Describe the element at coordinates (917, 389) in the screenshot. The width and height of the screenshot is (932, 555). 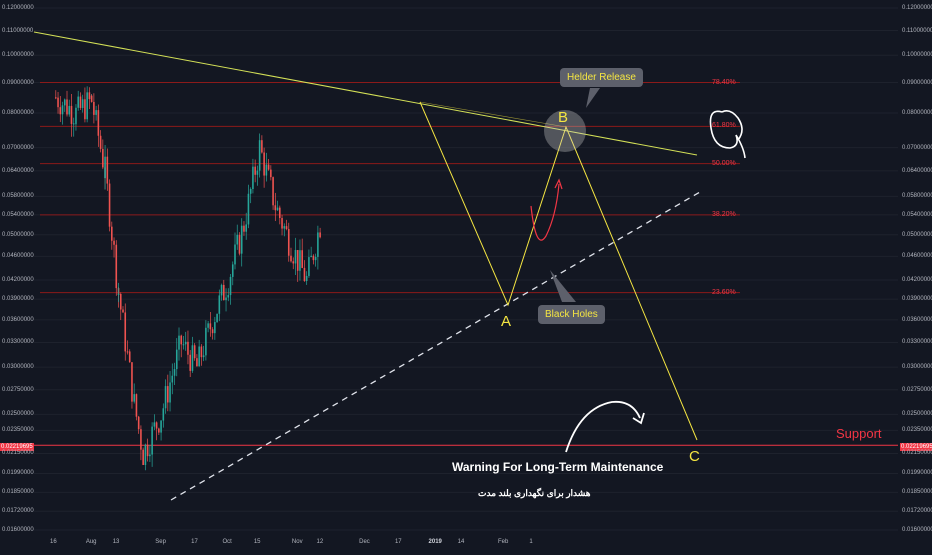
I see `price-axis-label: 0.02750000` at that location.